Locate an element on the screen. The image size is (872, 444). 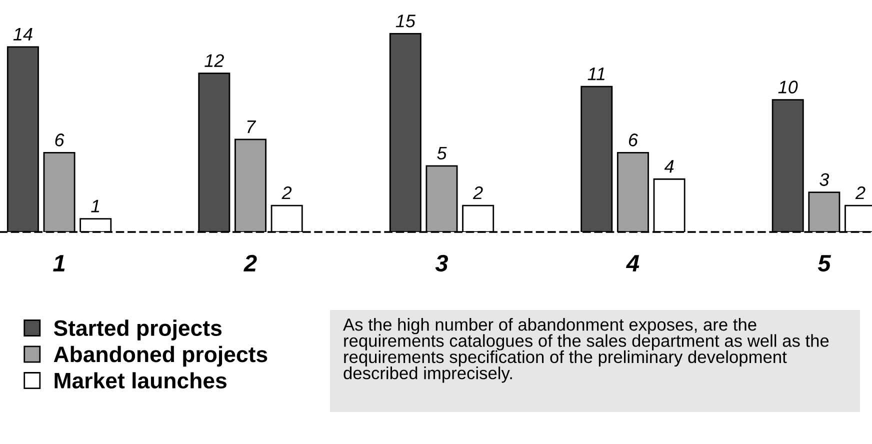
data-label: 15 is located at coordinates (406, 21).